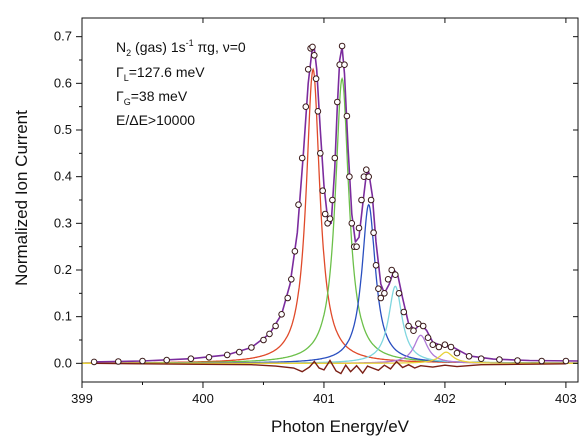 This screenshot has height=440, width=584. Describe the element at coordinates (63, 269) in the screenshot. I see `y-tick-label: 0.2` at that location.